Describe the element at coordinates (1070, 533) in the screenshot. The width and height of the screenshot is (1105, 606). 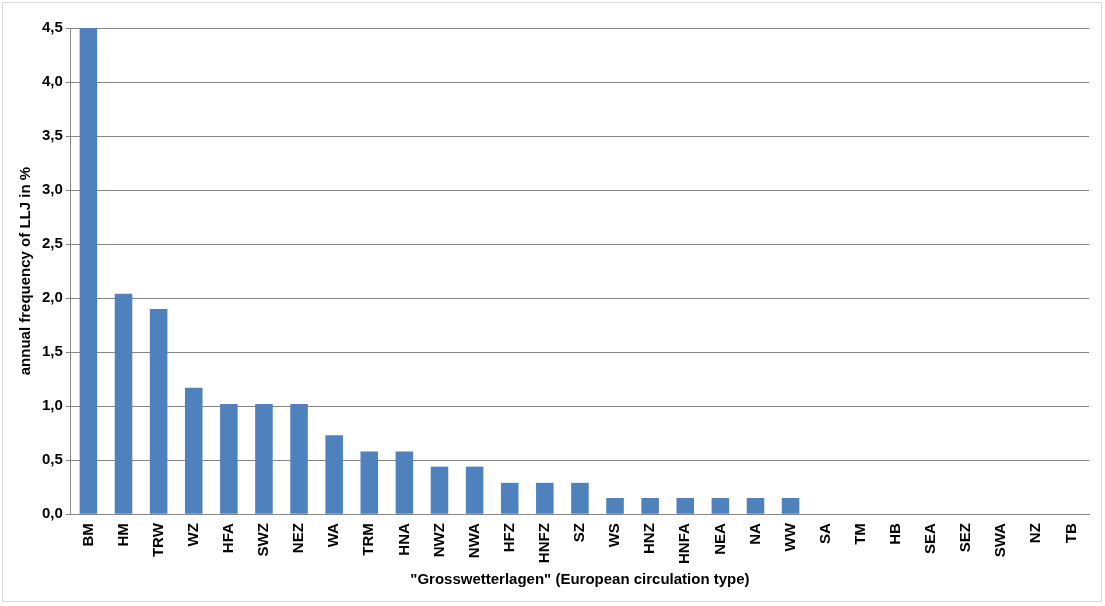
I see `x-tick-label: TB` at that location.